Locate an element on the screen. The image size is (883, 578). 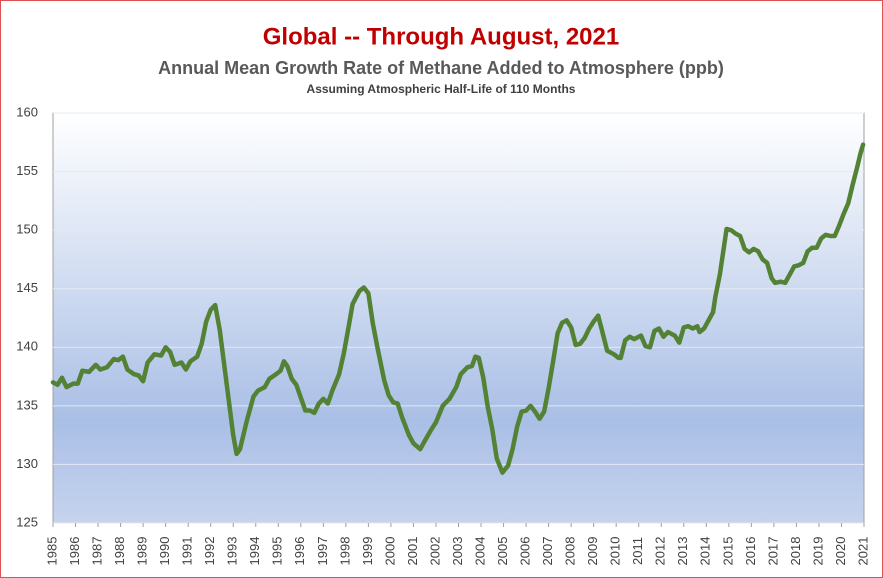
y-tick-label: 135 is located at coordinates (27, 404).